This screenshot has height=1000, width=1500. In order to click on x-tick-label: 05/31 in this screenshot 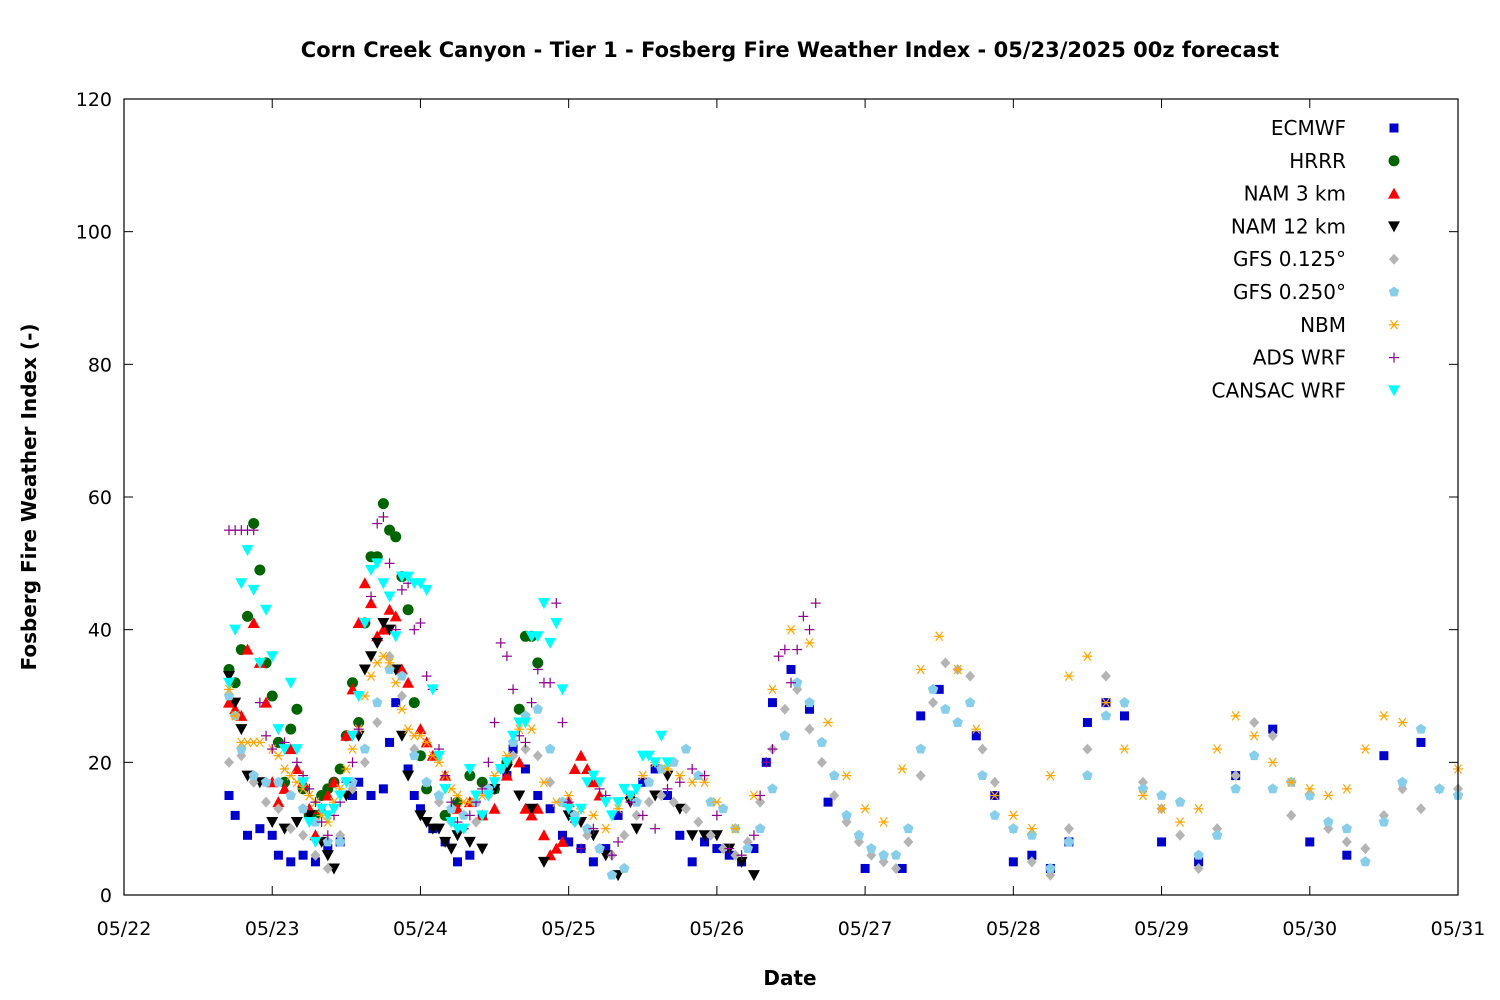, I will do `click(1458, 929)`.